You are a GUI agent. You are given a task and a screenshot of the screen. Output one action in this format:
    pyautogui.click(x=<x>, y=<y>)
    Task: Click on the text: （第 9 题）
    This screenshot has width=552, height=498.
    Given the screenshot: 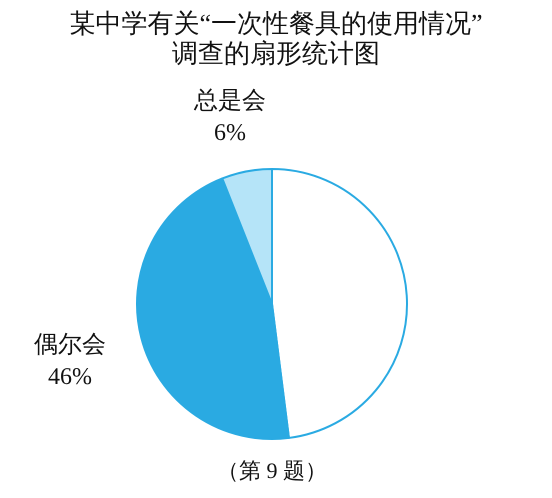 What is the action you would take?
    pyautogui.click(x=272, y=470)
    